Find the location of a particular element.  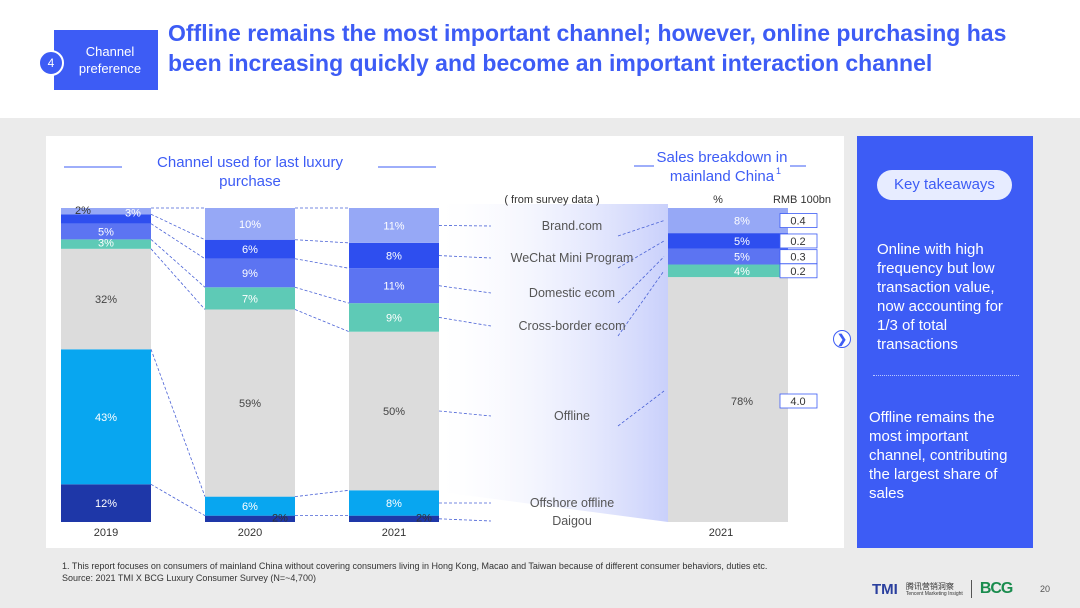

logo-bar: TMI 腾讯营销洞察 Tencent Marketing Insight BCG is located at coordinates (942, 589).